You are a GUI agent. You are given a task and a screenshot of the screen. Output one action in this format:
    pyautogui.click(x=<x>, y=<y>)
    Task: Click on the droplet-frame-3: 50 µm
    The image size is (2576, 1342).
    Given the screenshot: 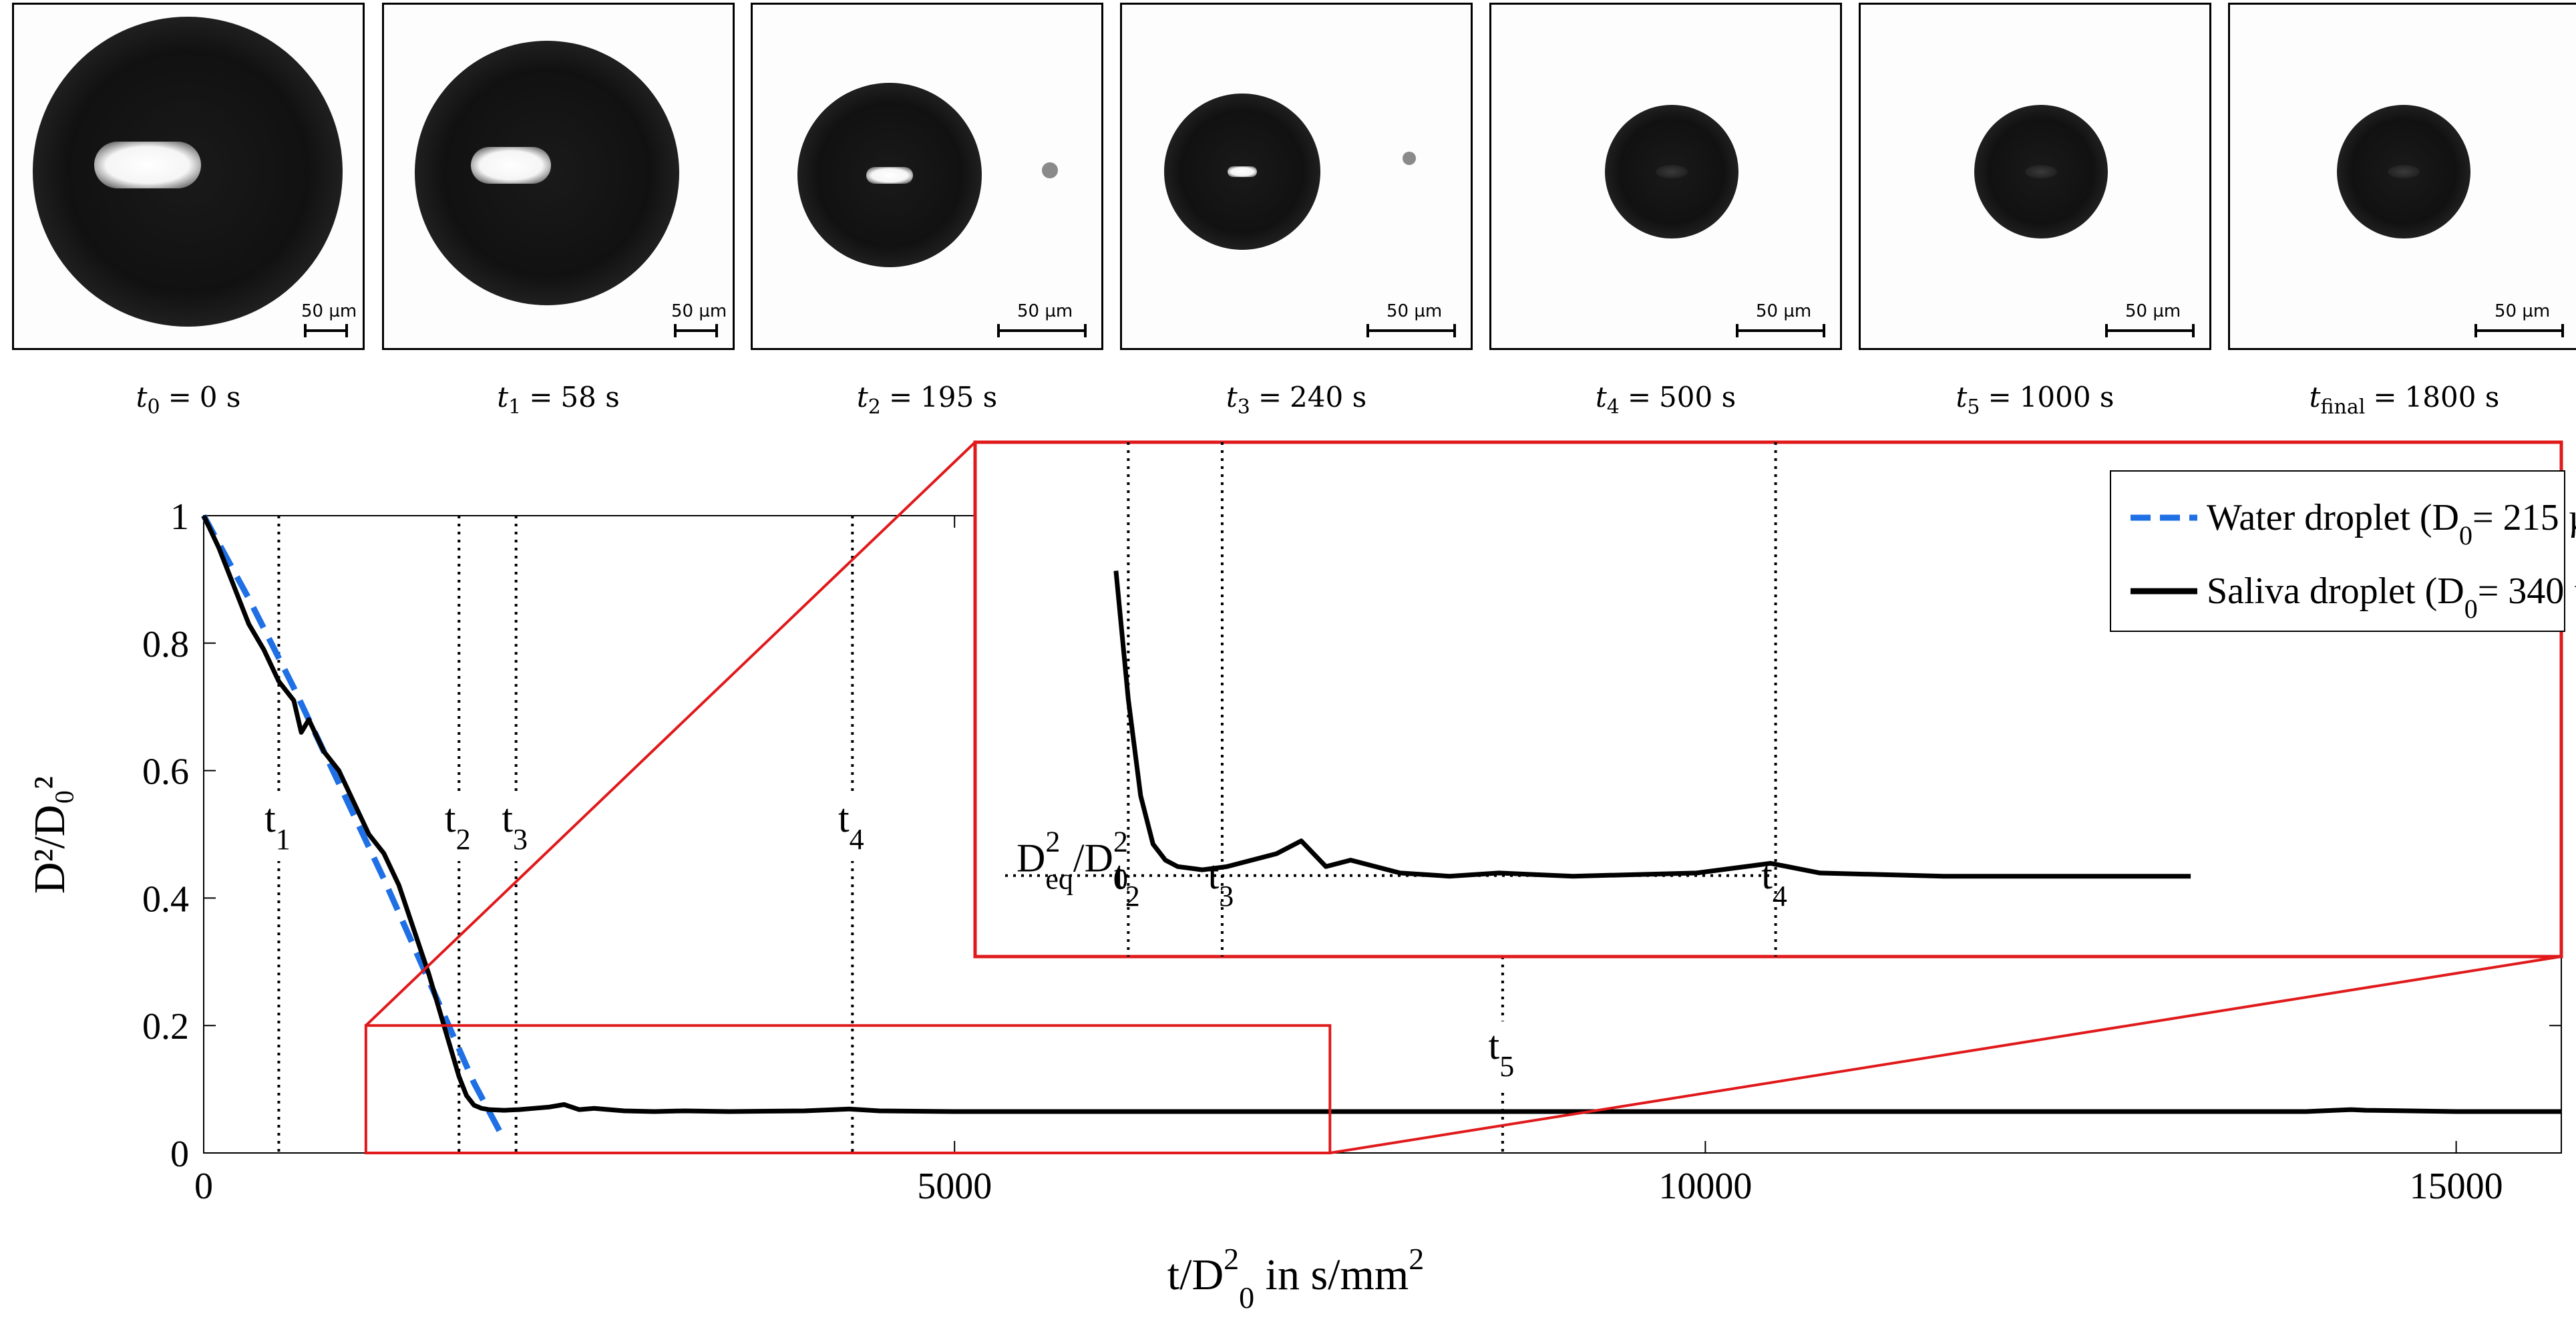 What is the action you would take?
    pyautogui.click(x=1296, y=177)
    